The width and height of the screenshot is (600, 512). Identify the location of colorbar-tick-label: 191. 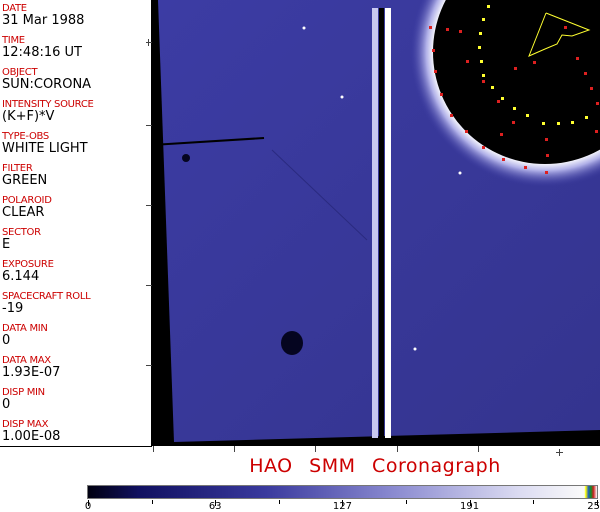
(470, 506).